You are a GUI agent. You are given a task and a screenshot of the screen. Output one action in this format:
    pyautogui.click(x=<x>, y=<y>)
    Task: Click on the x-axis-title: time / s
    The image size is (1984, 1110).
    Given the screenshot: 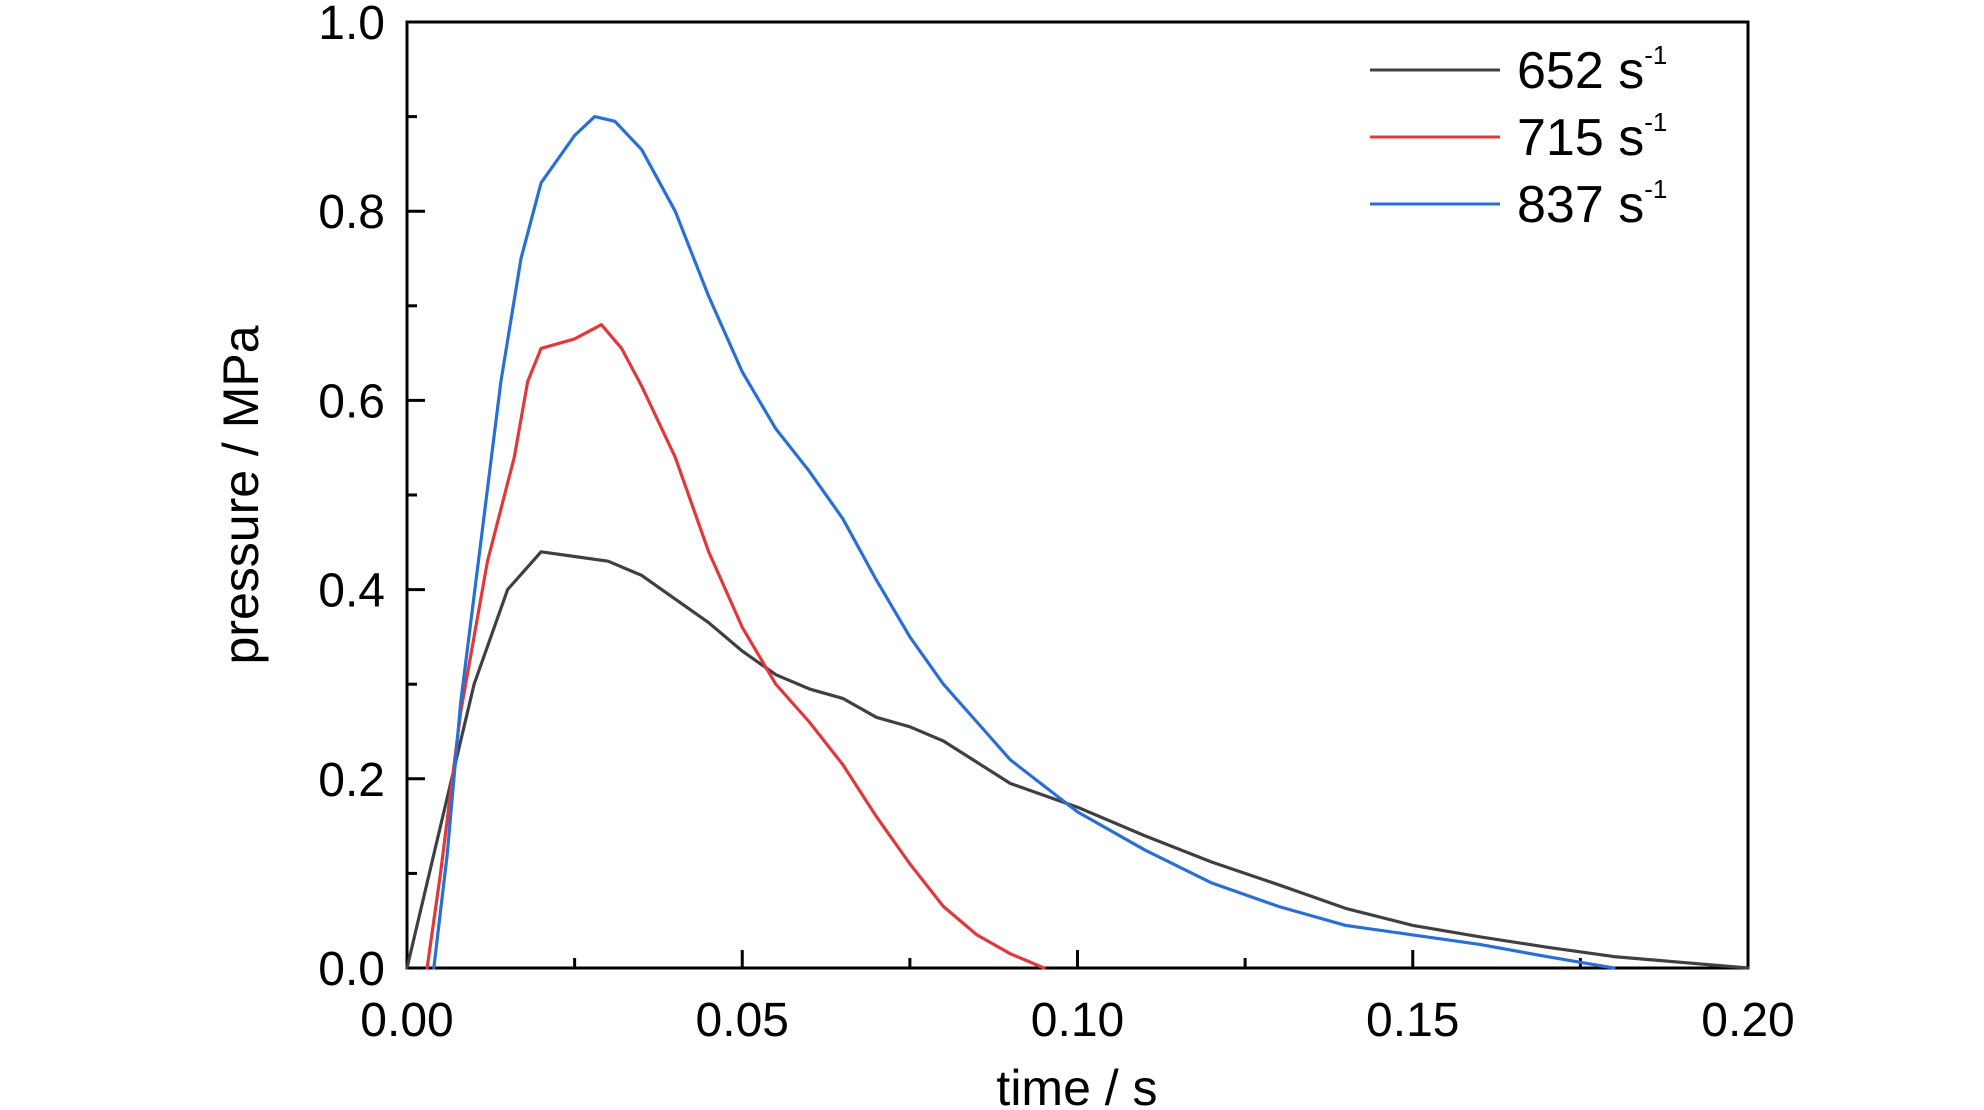 What is the action you would take?
    pyautogui.click(x=1076, y=1085)
    